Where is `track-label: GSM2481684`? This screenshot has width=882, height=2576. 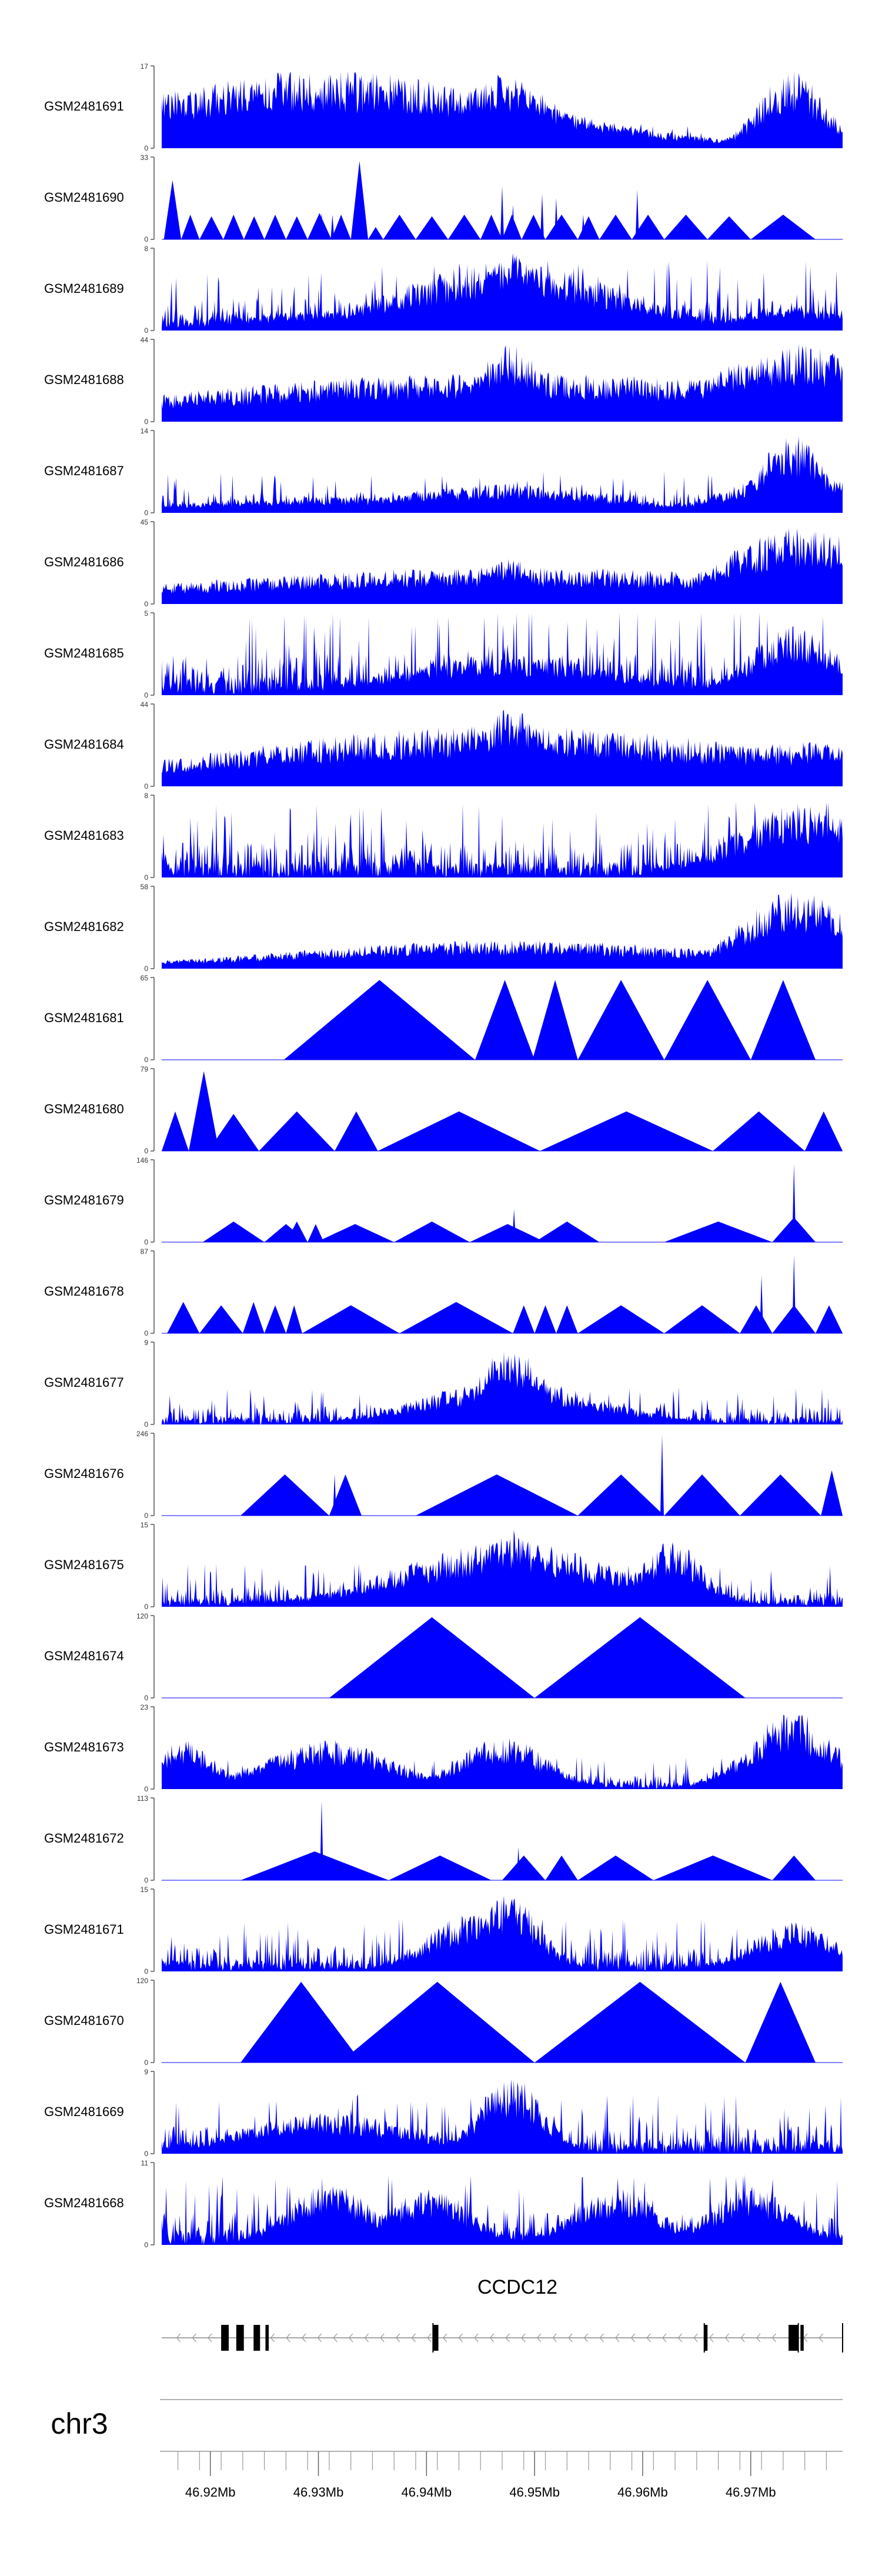 track-label: GSM2481684 is located at coordinates (84, 744).